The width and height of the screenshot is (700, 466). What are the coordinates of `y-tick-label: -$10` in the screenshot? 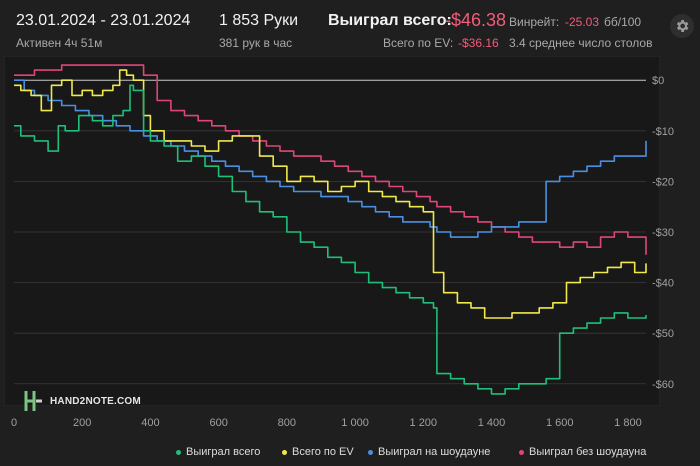 It's located at (663, 132).